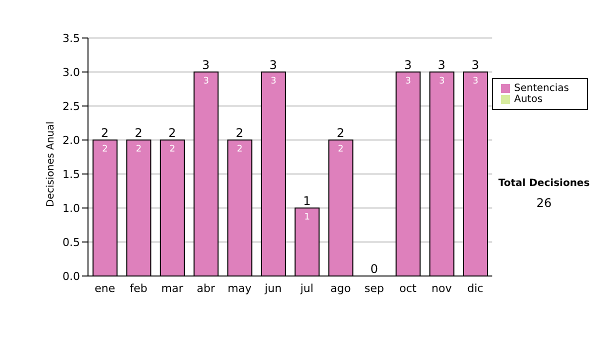 The width and height of the screenshot is (600, 340). What do you see at coordinates (51, 164) in the screenshot?
I see `y-axis-title: Decisiones Anual` at bounding box center [51, 164].